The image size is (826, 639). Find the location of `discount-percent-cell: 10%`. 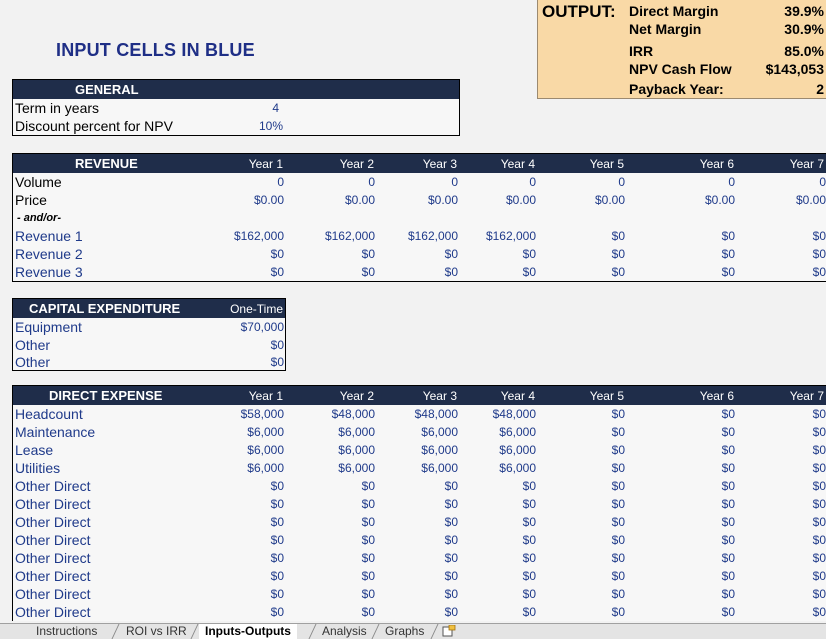

discount-percent-cell: 10% is located at coordinates (270, 126).